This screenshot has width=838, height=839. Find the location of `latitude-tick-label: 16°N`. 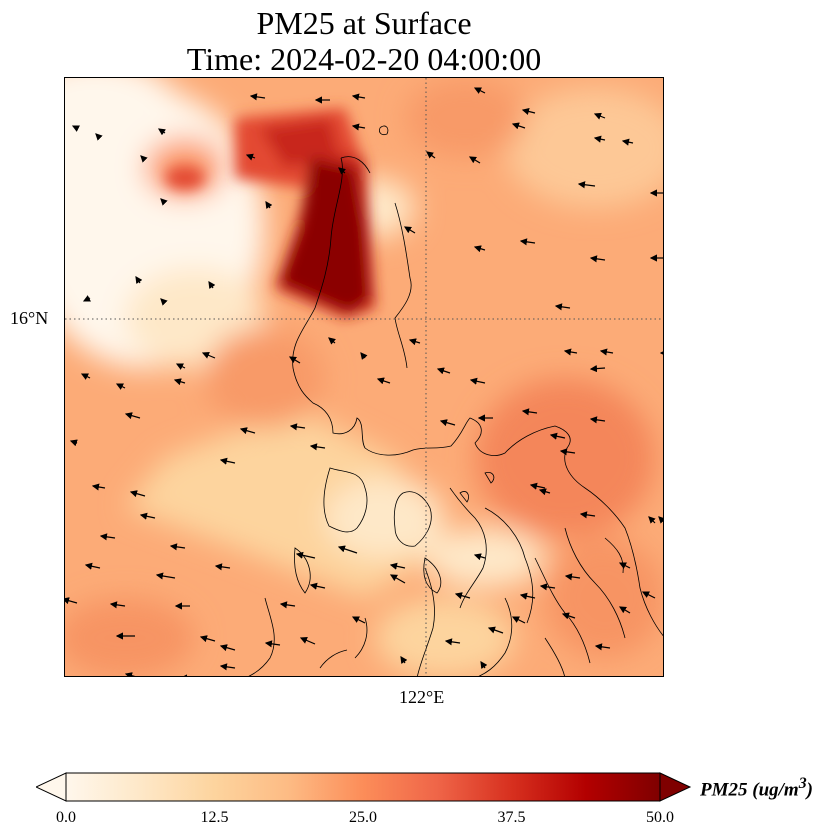

latitude-tick-label: 16°N is located at coordinates (29, 318).